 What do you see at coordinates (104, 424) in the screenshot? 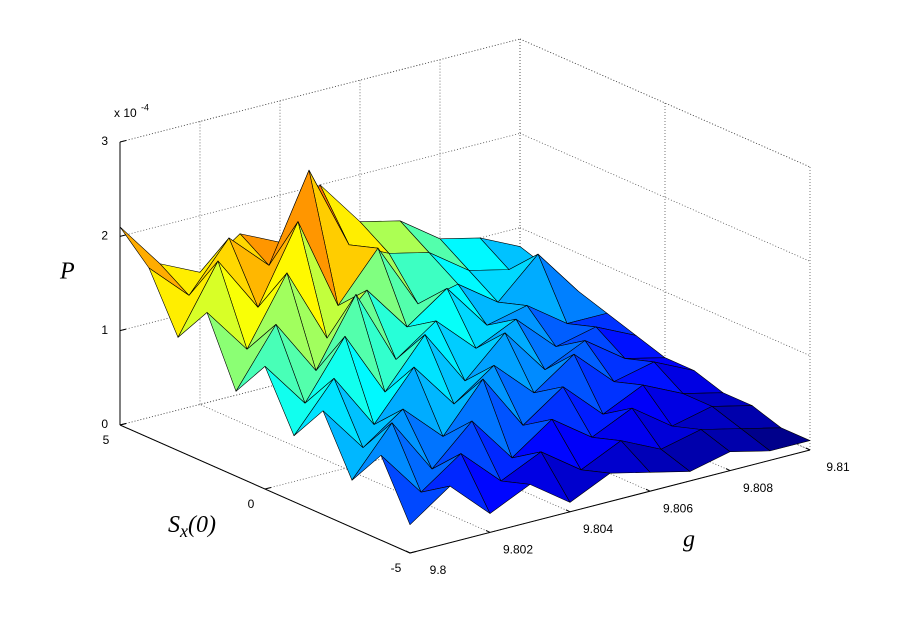
I see `z-tick-label: 0` at bounding box center [104, 424].